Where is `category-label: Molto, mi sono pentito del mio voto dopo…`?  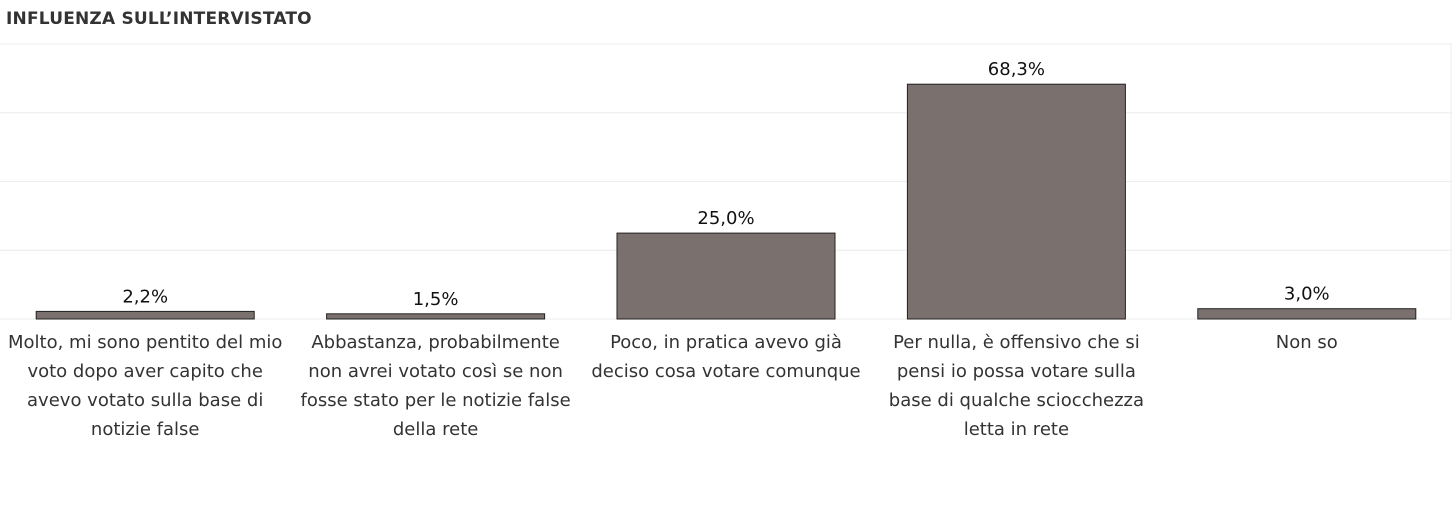
category-label: Molto, mi sono pentito del mio voto dopo… is located at coordinates (145, 386).